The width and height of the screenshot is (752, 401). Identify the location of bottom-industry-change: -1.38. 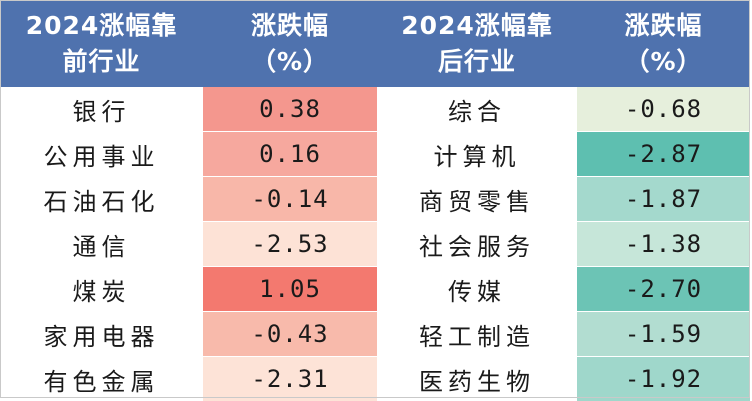
(663, 244).